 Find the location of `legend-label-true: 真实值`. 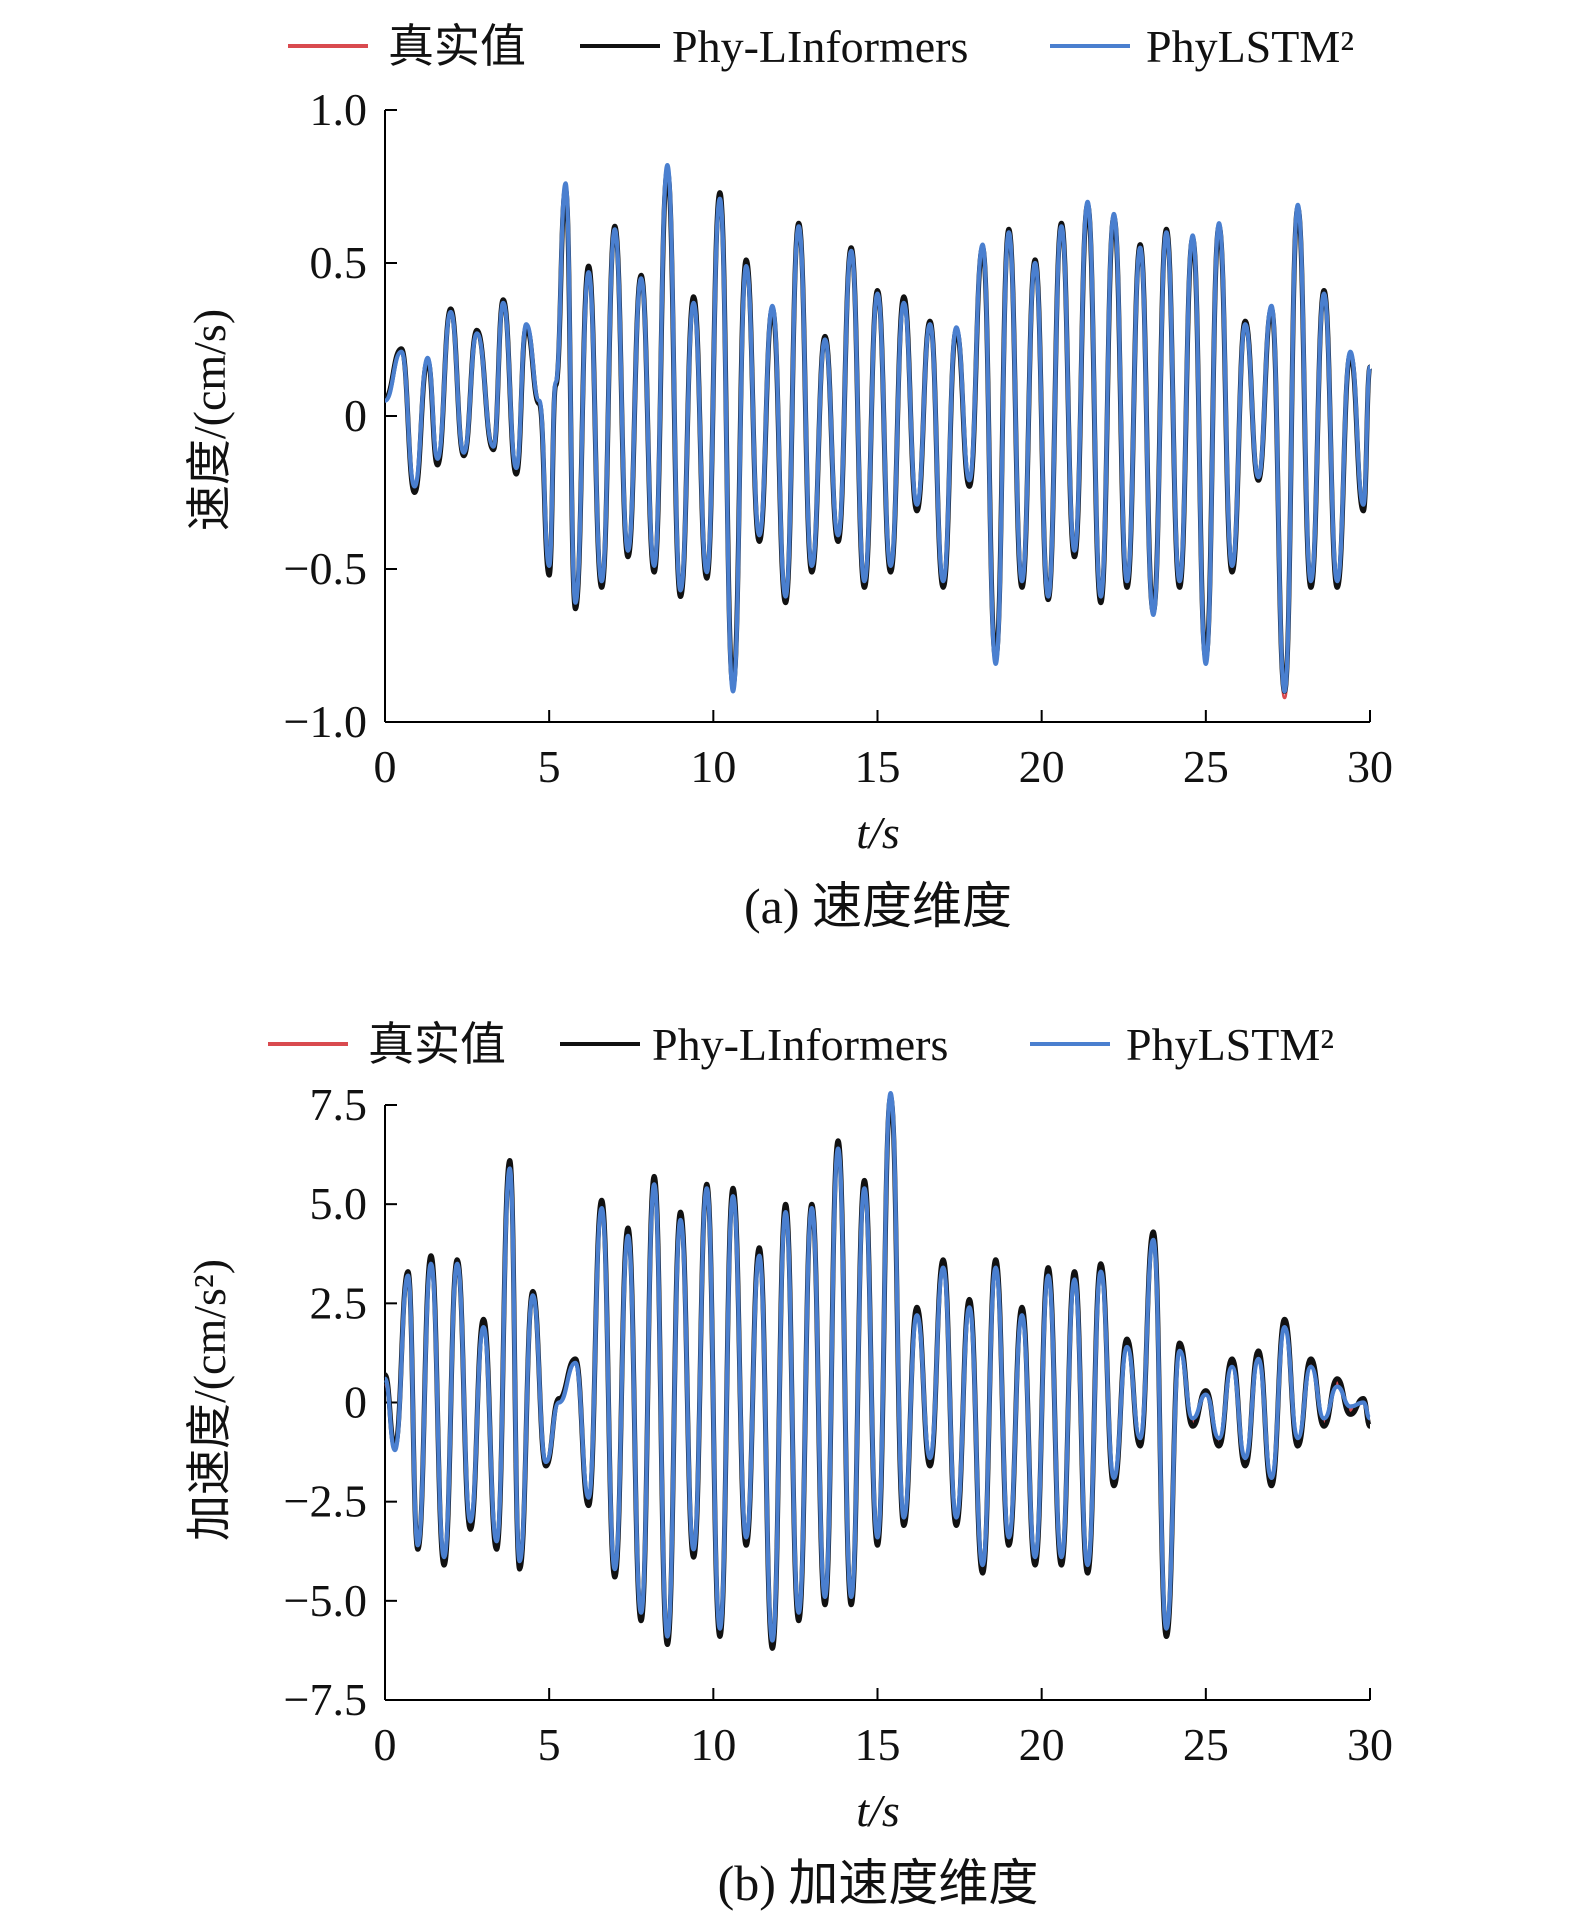

legend-label-true: 真实值 is located at coordinates (457, 46).